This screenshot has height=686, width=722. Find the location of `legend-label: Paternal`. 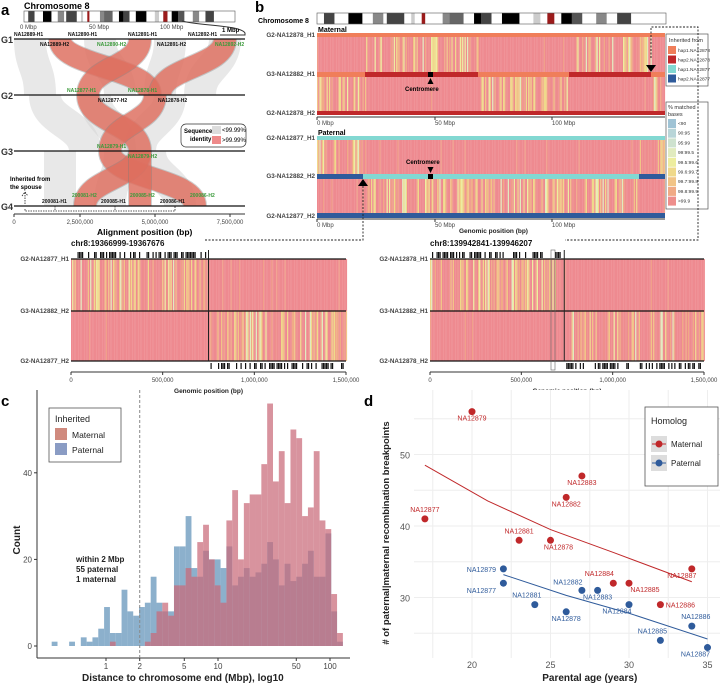

legend-label: Paternal is located at coordinates (686, 463).